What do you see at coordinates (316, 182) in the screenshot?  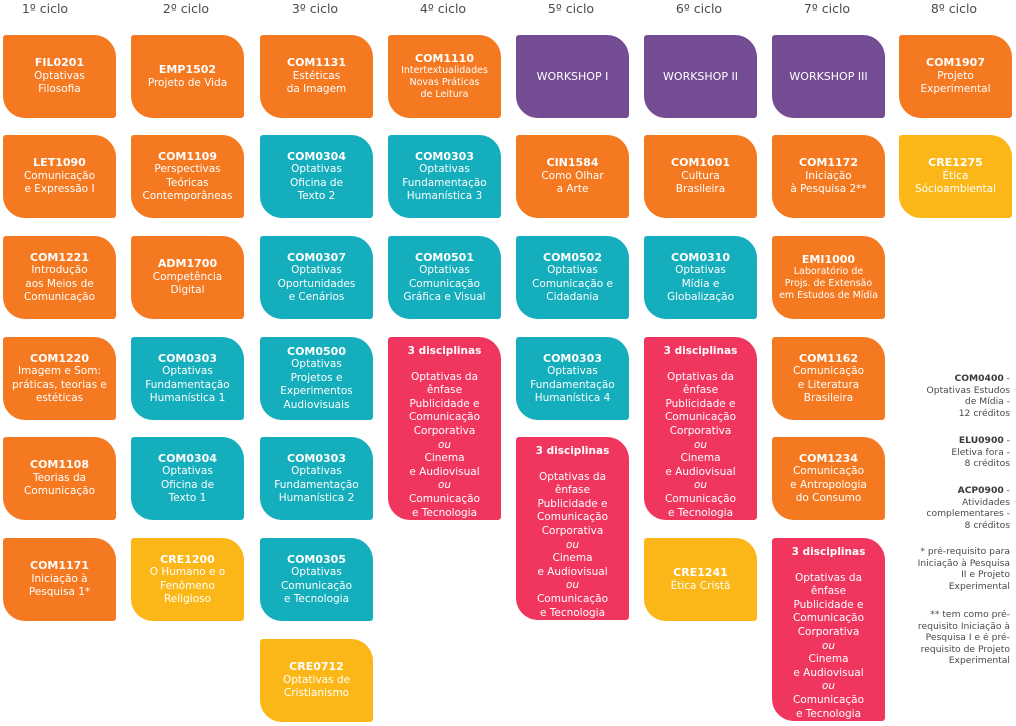 I see `course-title: Optativas Oficina de Texto 2` at bounding box center [316, 182].